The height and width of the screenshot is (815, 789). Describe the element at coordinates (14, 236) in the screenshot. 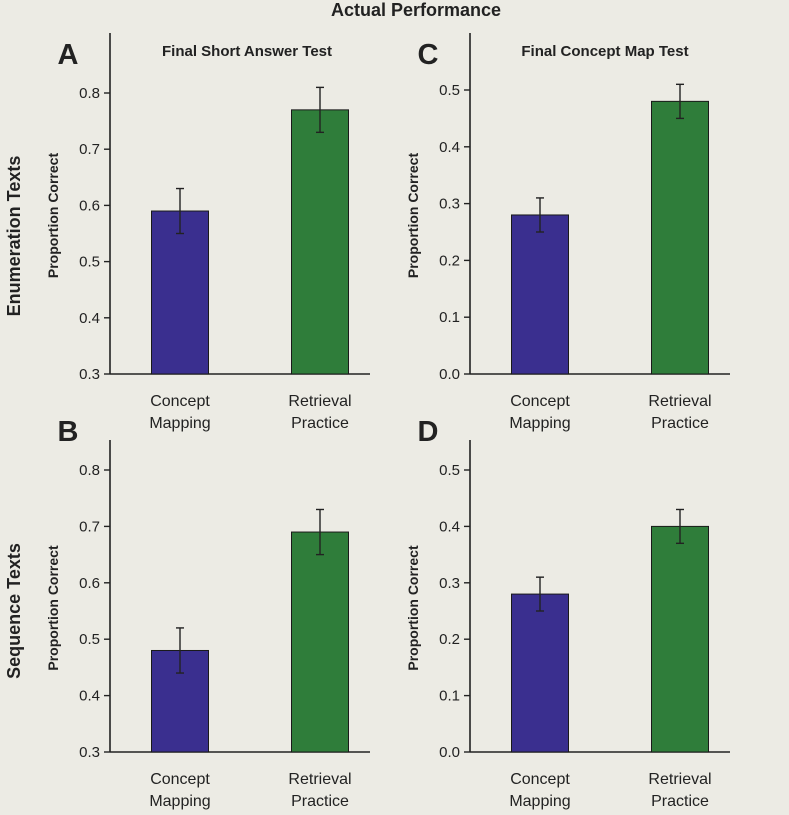

I see `row-label-enumeration: Enumeration Texts` at that location.